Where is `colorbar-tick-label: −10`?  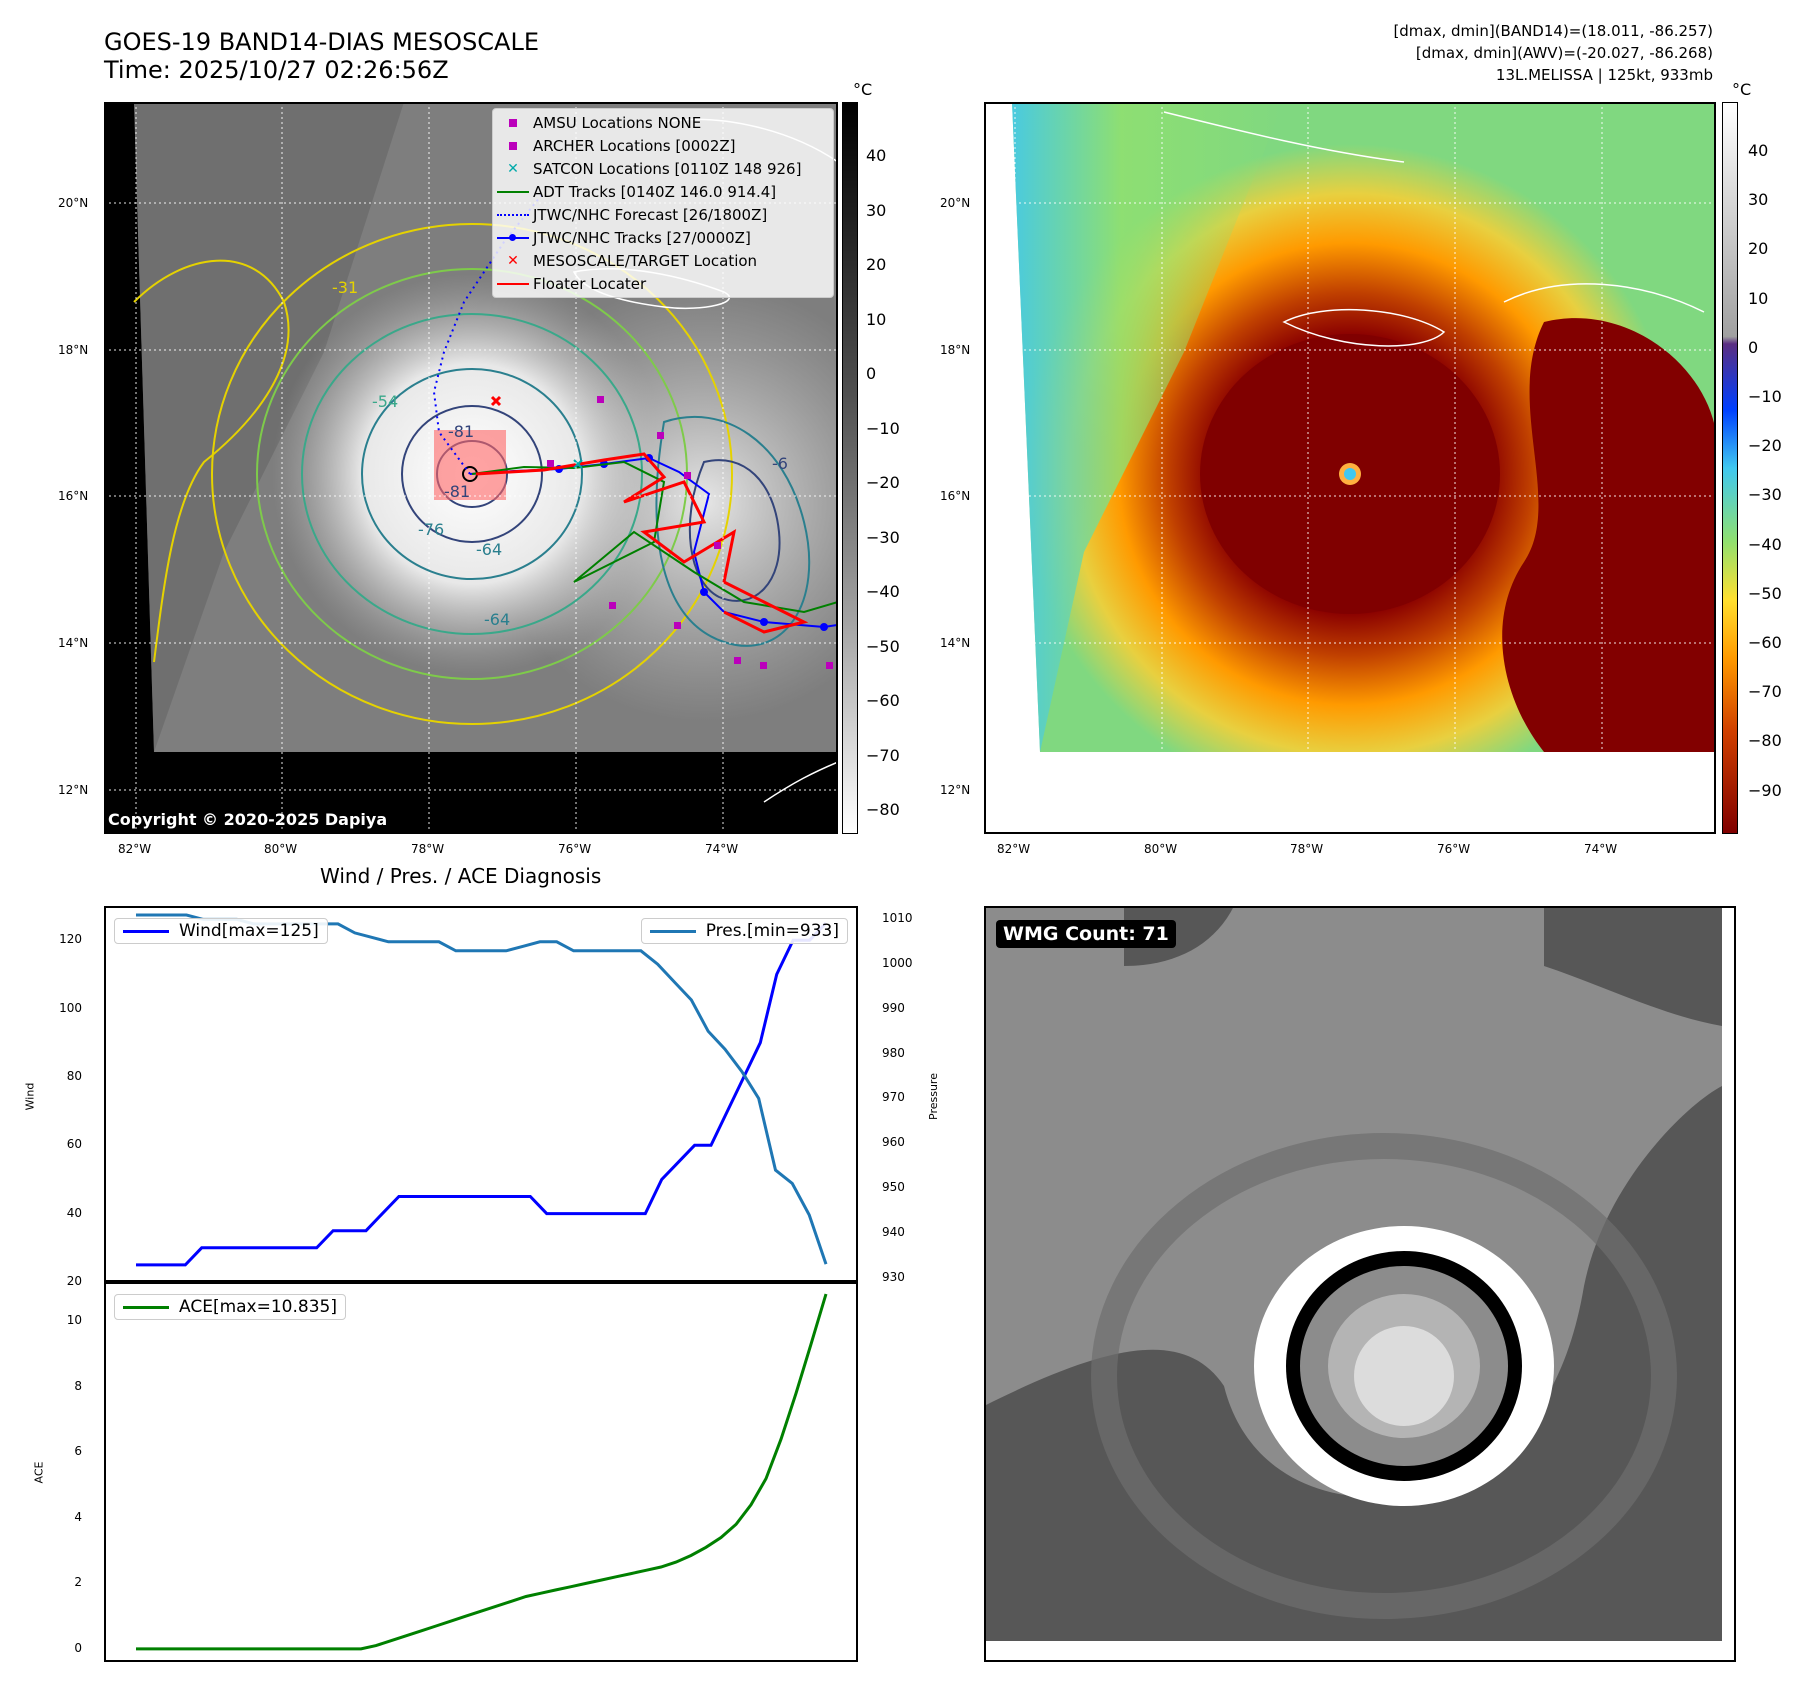
colorbar-tick-label: −10 is located at coordinates (1765, 396).